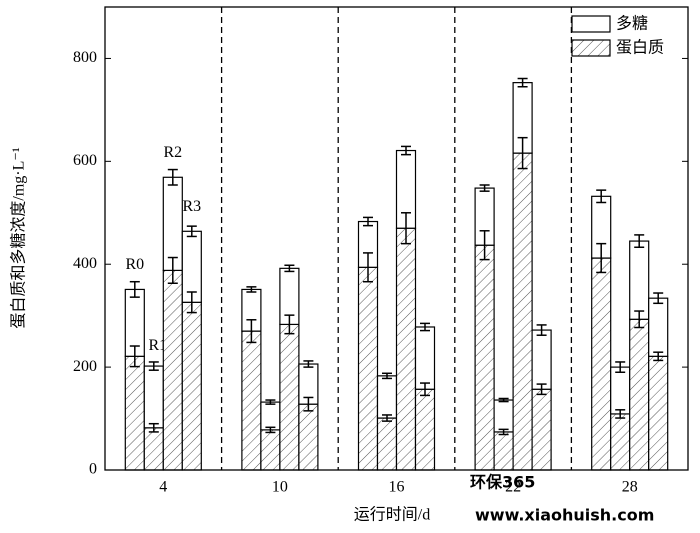 The image size is (700, 533). What do you see at coordinates (191, 206) in the screenshot?
I see `bar-annotation: R3` at bounding box center [191, 206].